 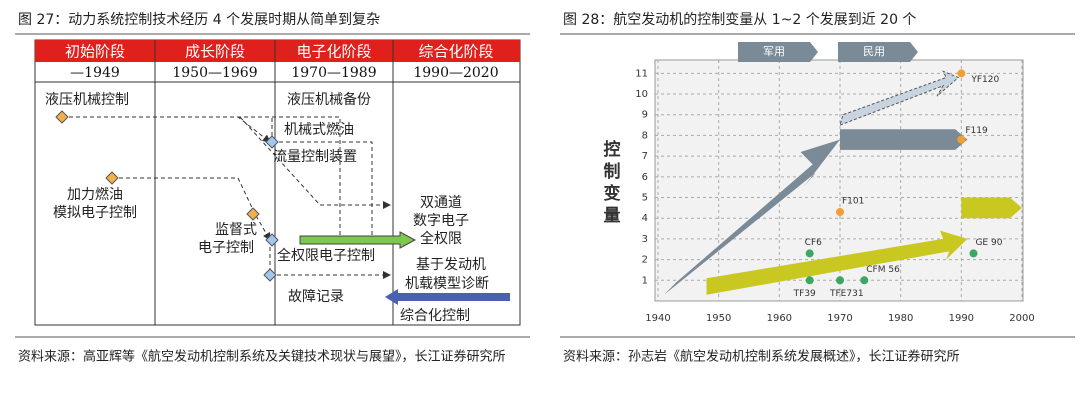 I want to click on banner-label: 军用, so click(x=774, y=51).